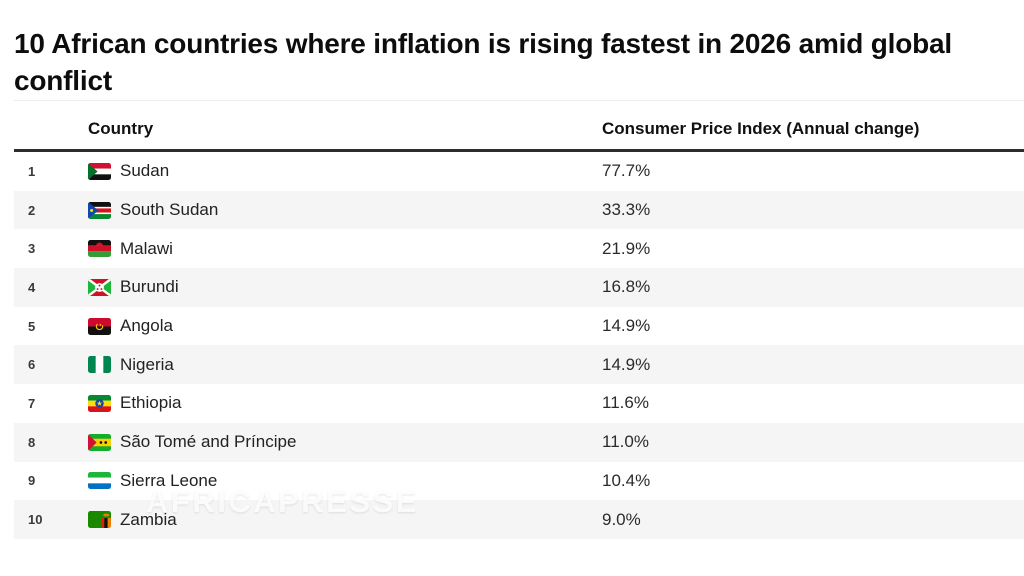 Image resolution: width=1024 pixels, height=576 pixels. I want to click on rank-number: 9, so click(32, 481).